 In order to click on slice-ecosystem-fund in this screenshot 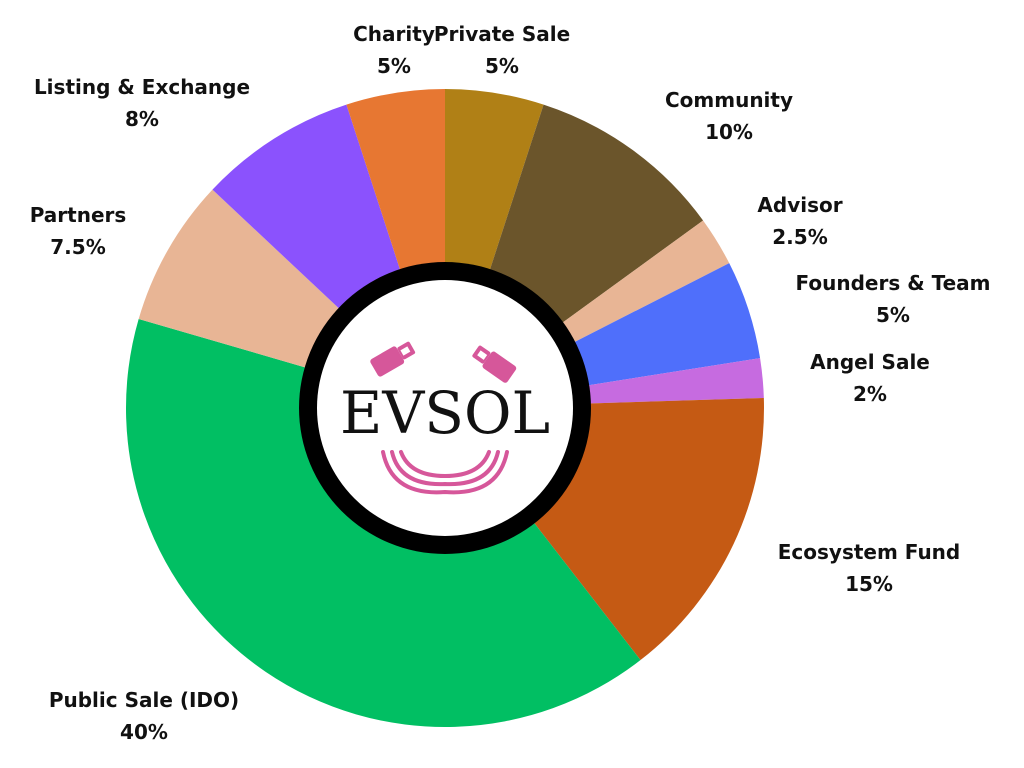, I will do `click(647, 529)`.